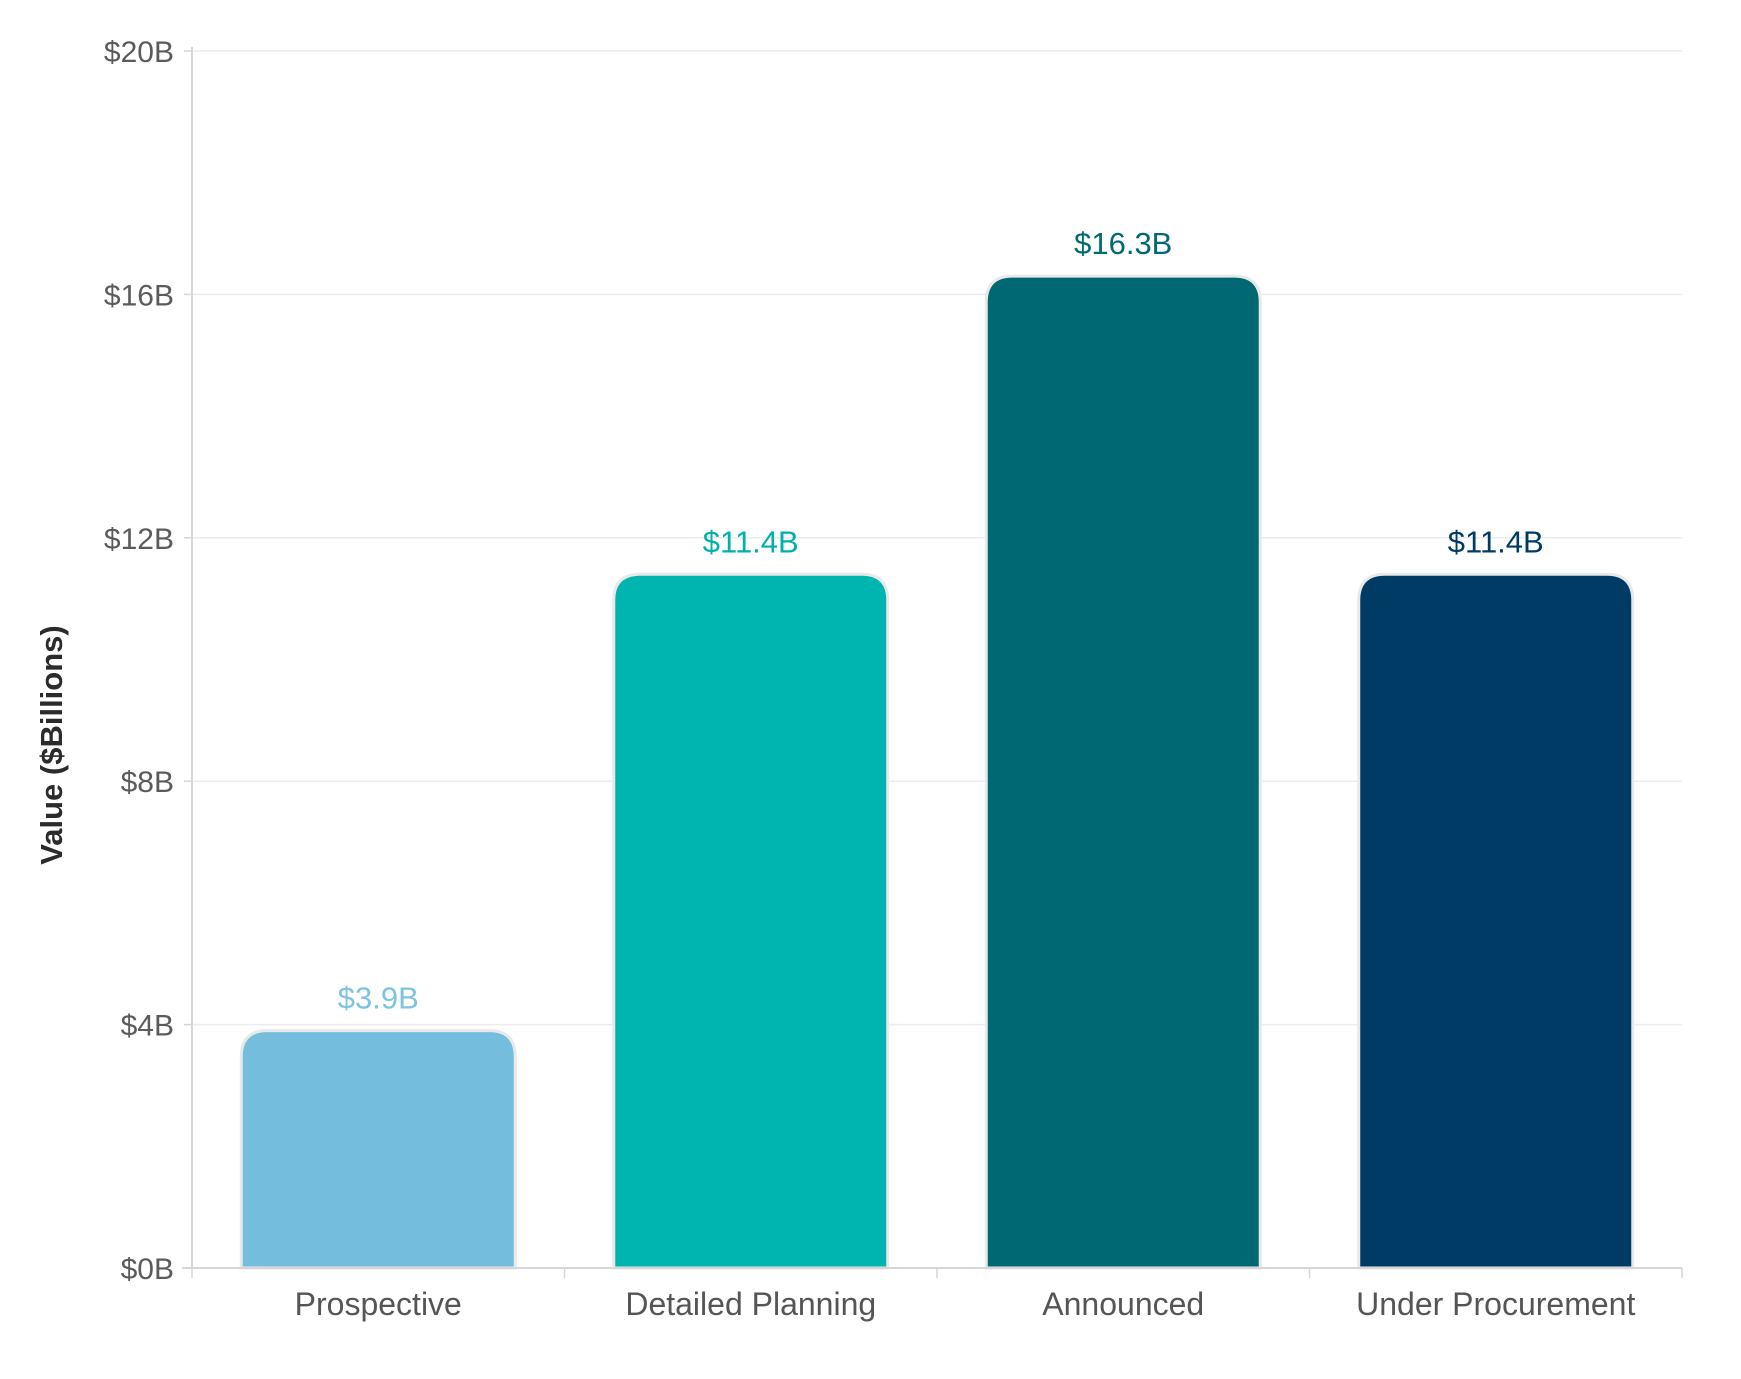  I want to click on x-tick-label: Announced, so click(1123, 1304).